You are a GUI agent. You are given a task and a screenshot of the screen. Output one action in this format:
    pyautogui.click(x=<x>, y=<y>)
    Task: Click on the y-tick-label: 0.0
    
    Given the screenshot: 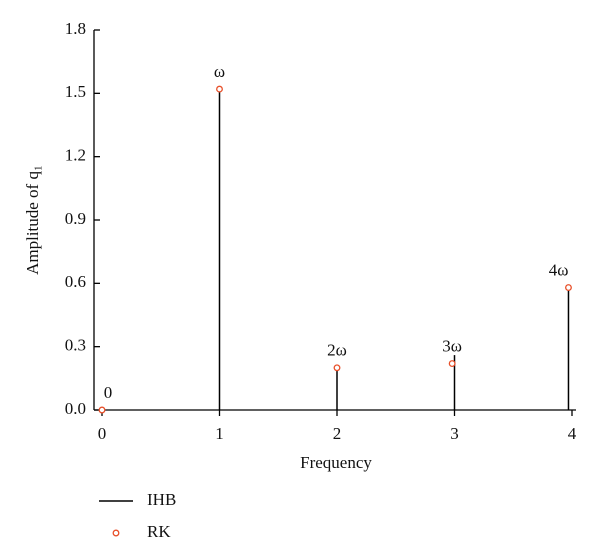 What is the action you would take?
    pyautogui.click(x=75, y=408)
    